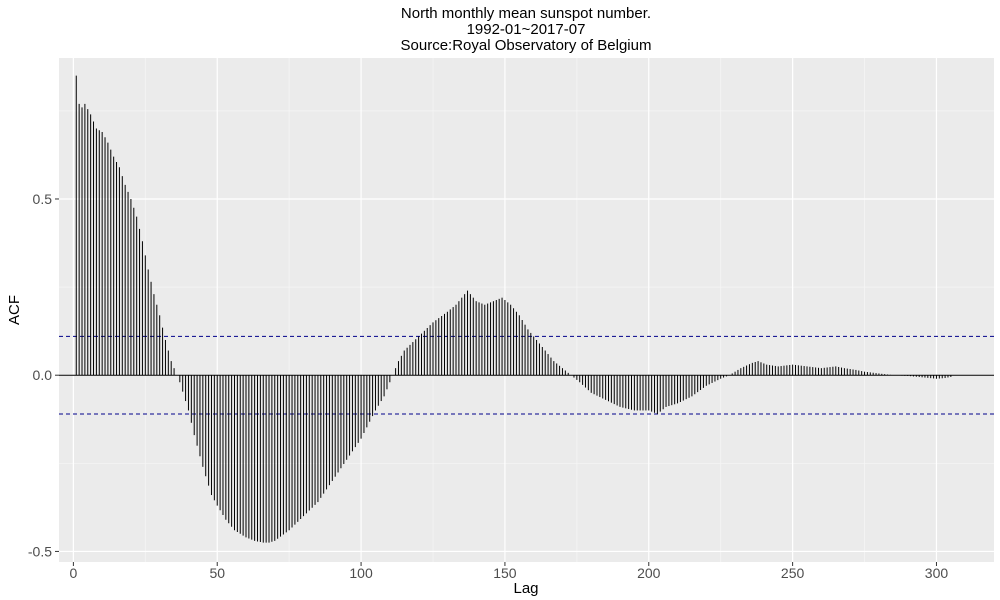 The width and height of the screenshot is (1000, 600). I want to click on x-tick-label: 0, so click(73, 573).